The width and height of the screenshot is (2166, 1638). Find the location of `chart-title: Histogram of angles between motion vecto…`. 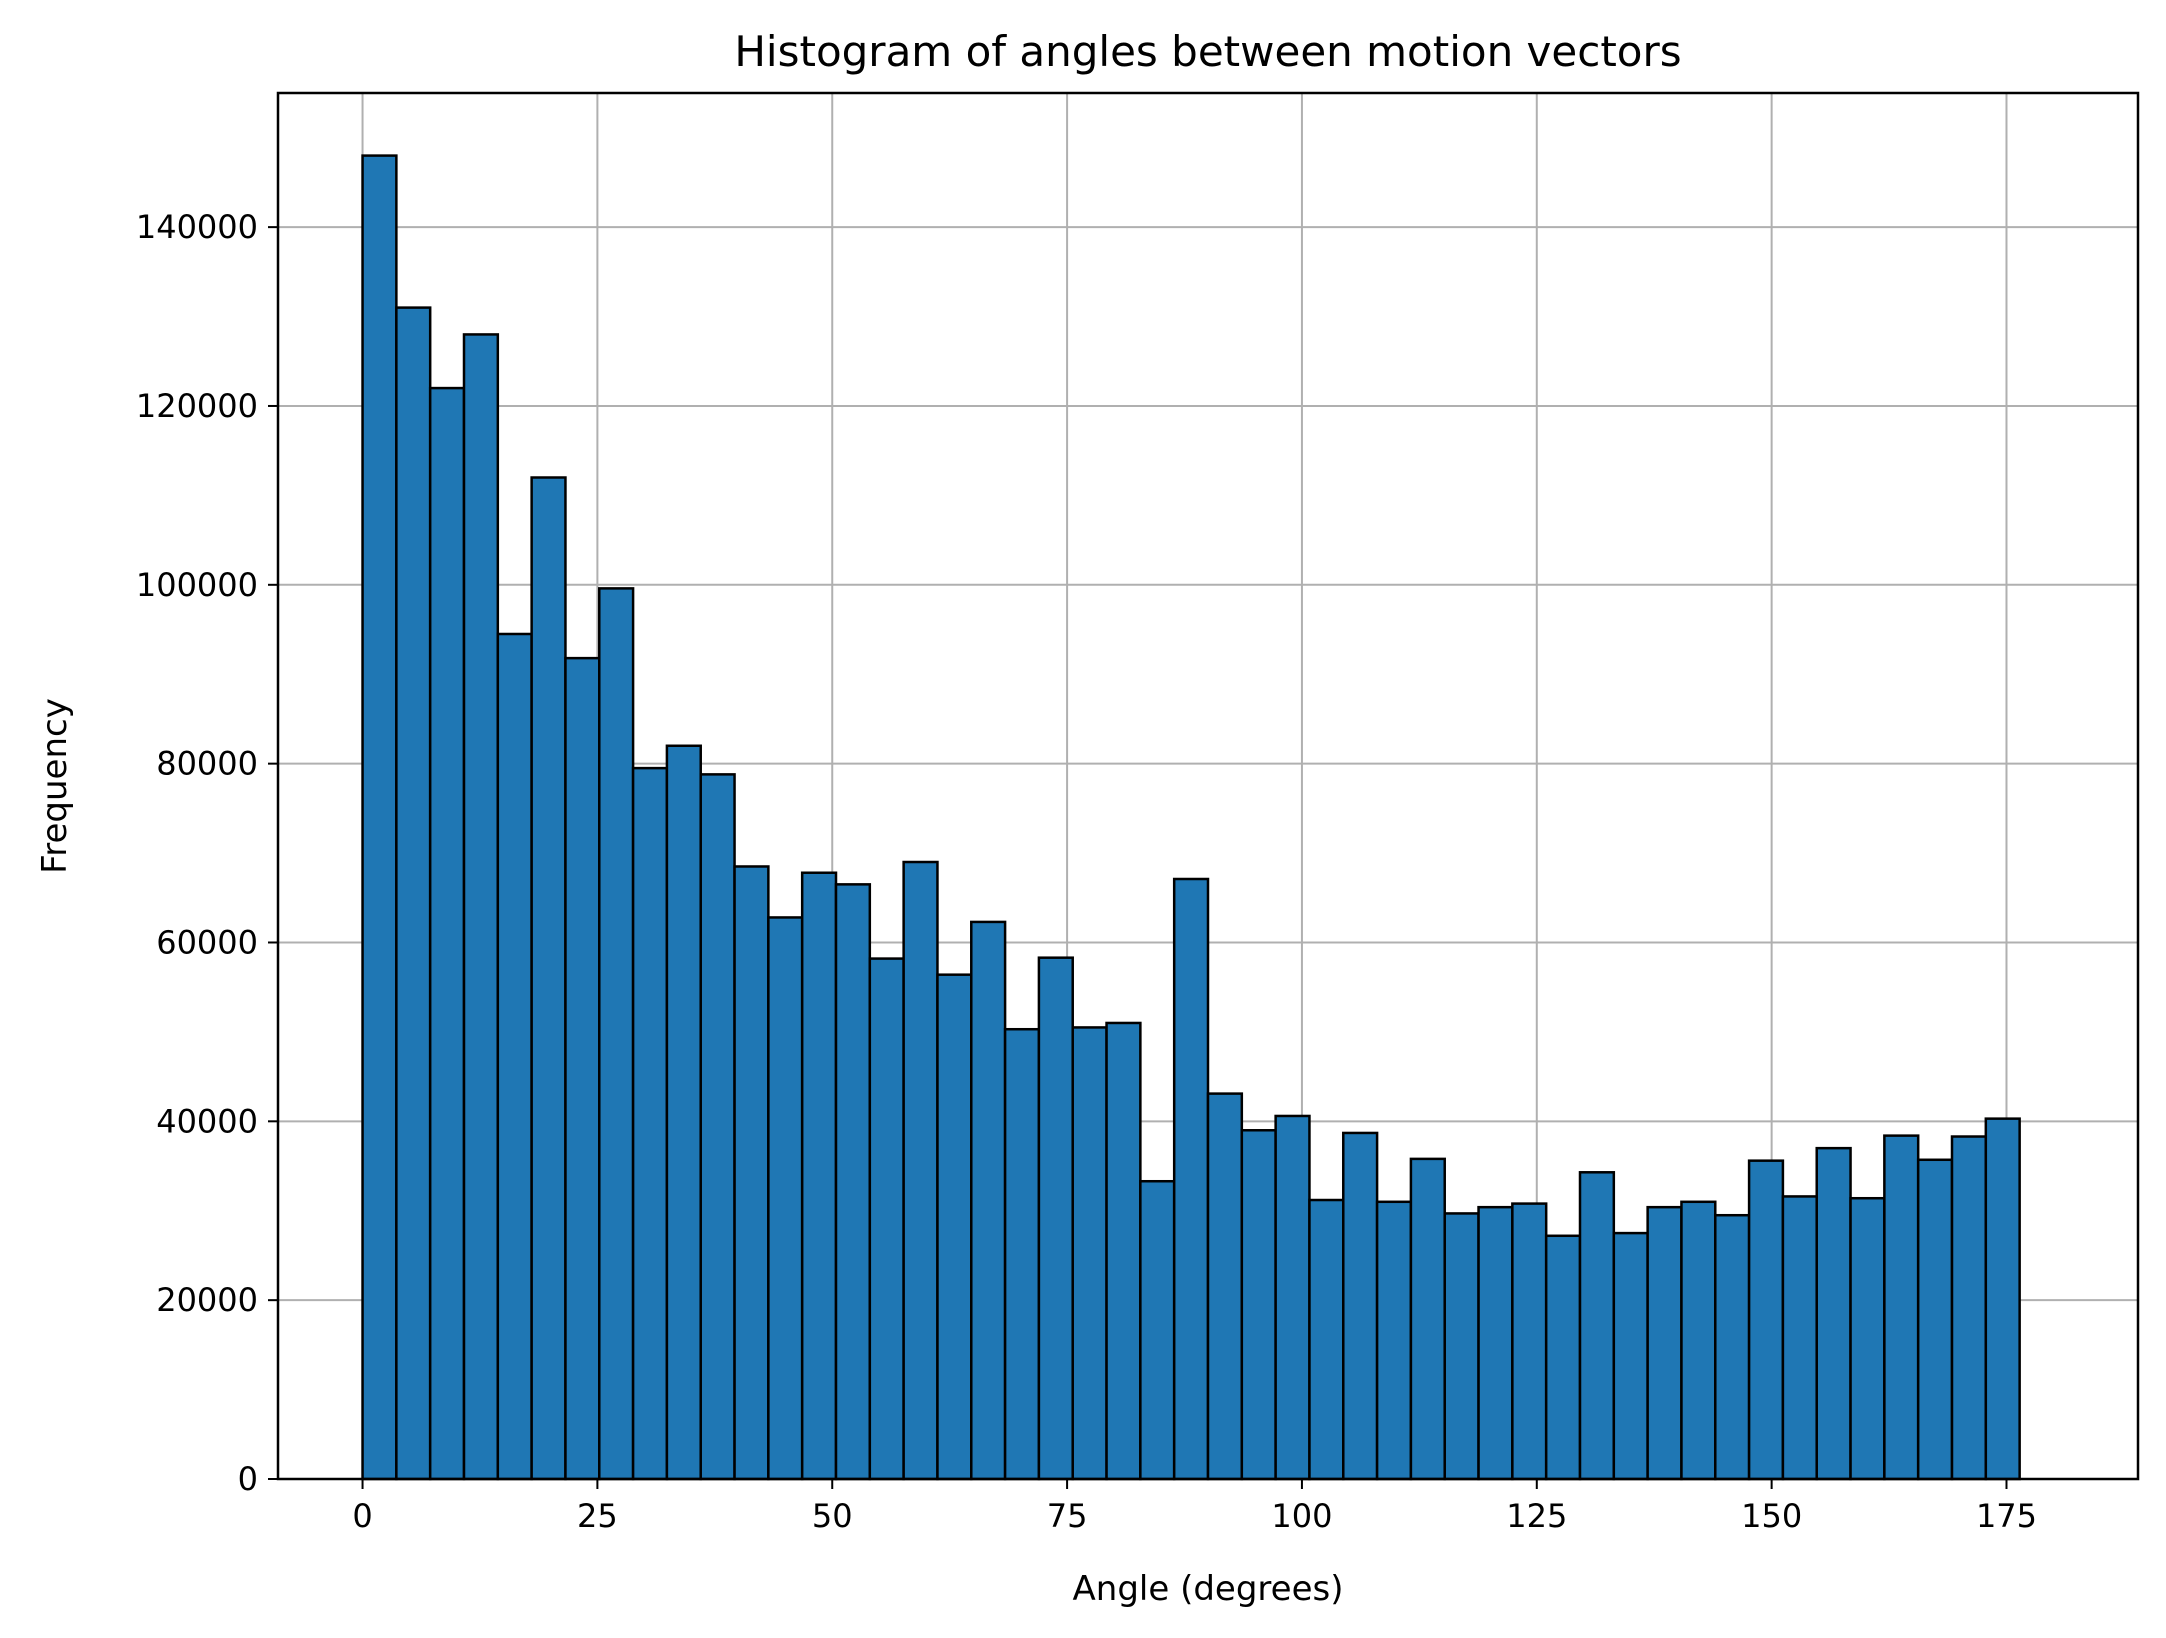

chart-title: Histogram of angles between motion vecto… is located at coordinates (1207, 51).